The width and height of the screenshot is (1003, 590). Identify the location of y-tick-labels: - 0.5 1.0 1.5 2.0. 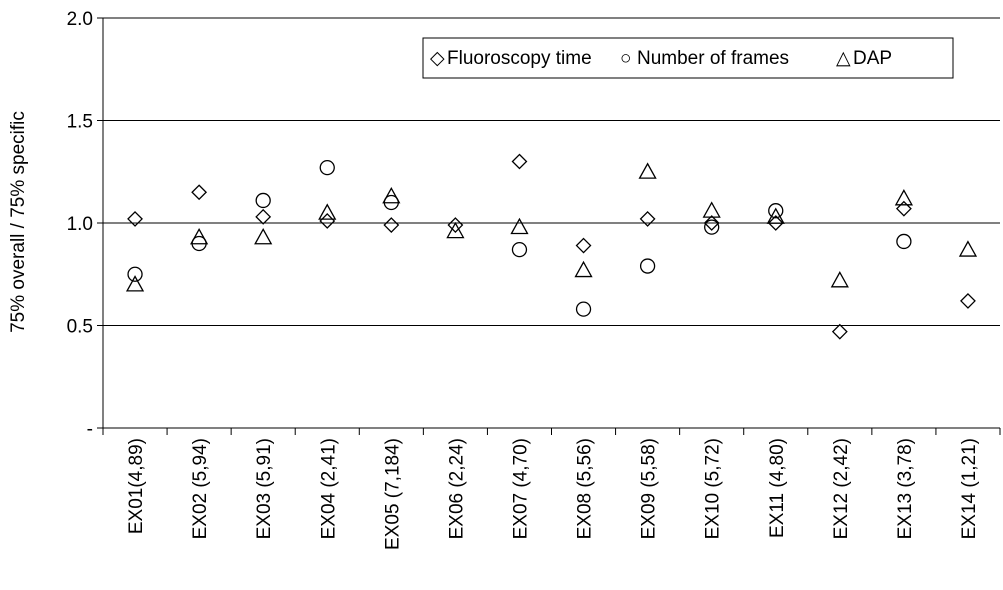
(80, 224).